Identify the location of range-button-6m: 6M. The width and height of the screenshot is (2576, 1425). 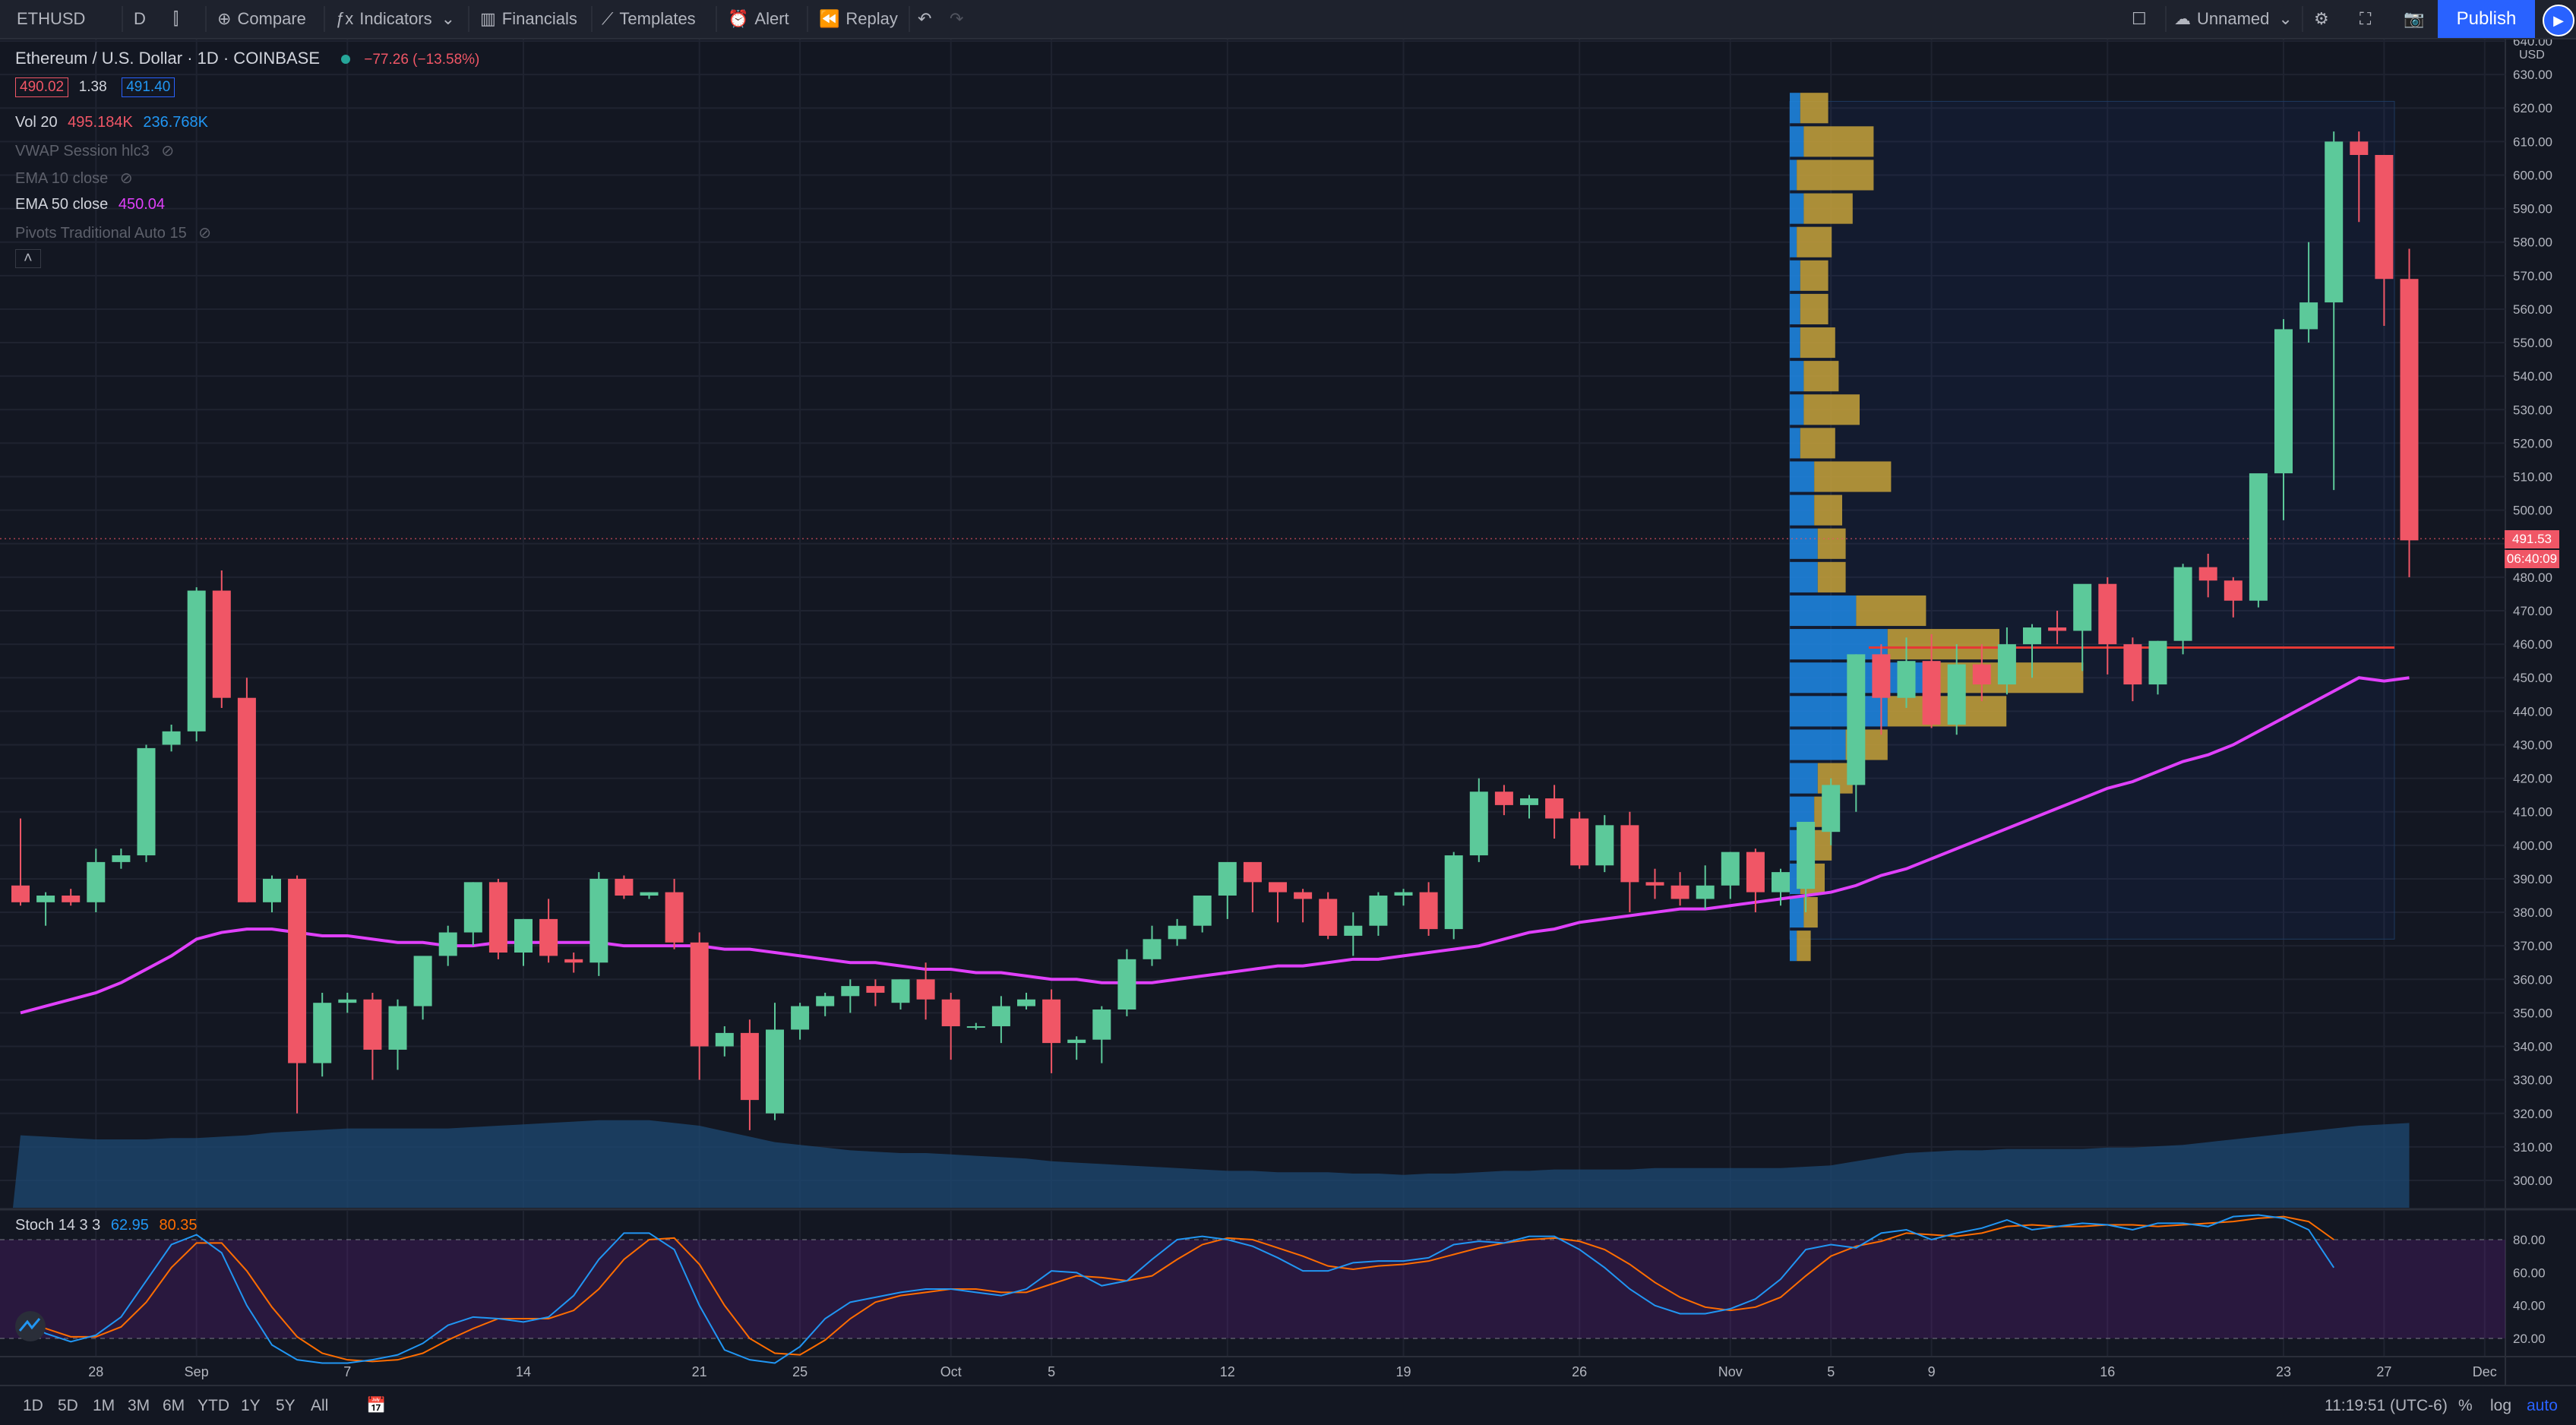
(174, 1405).